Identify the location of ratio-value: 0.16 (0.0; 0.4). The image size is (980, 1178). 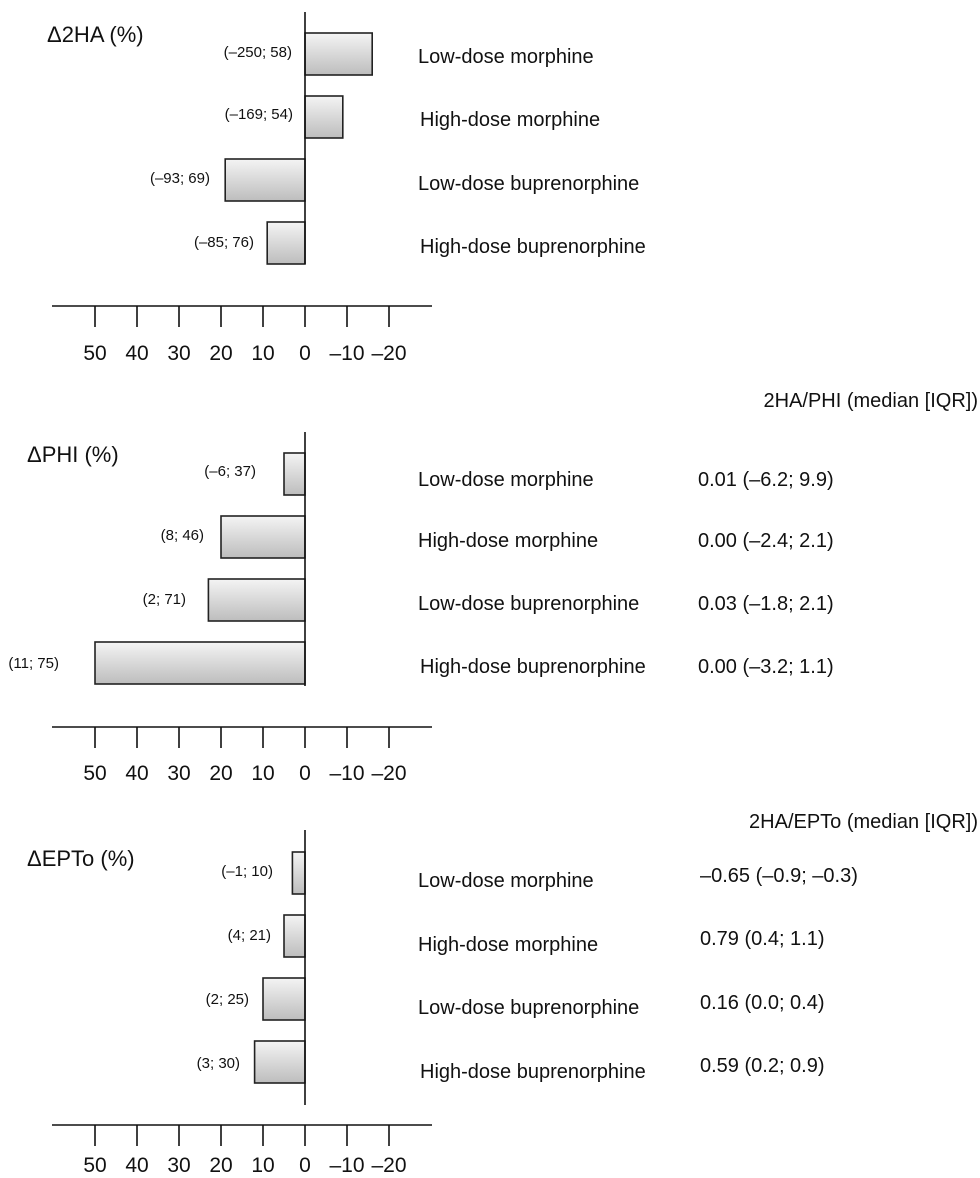
(762, 1003).